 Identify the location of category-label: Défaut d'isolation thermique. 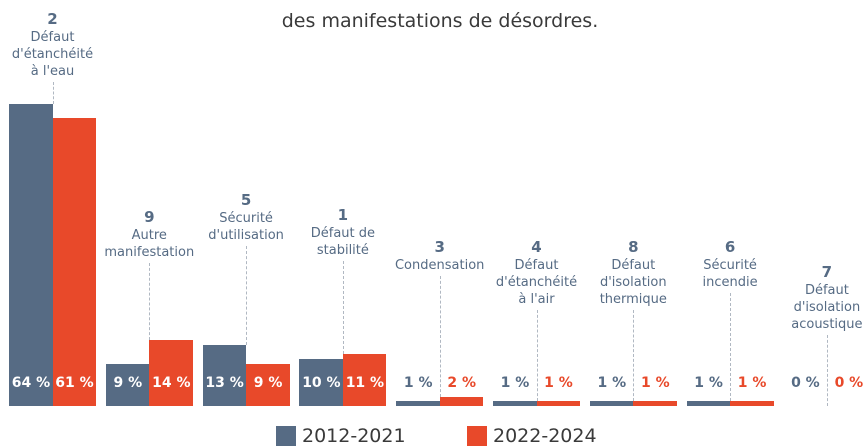
(633, 282).